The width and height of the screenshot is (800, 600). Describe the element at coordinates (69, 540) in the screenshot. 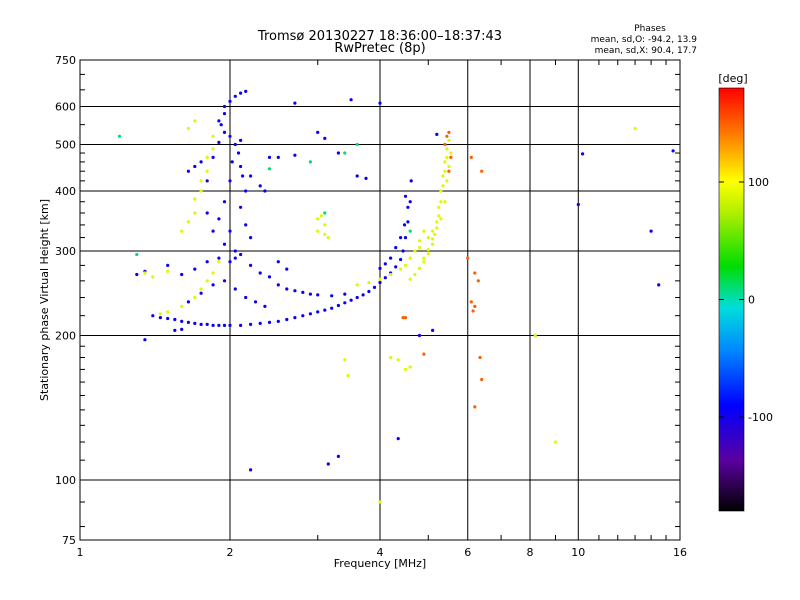

I see `y-tick-label: 75` at that location.